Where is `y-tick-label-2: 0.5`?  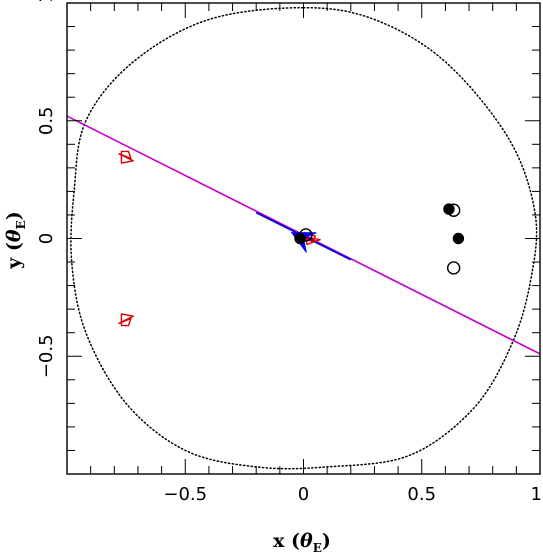 y-tick-label-2: 0.5 is located at coordinates (46, 120).